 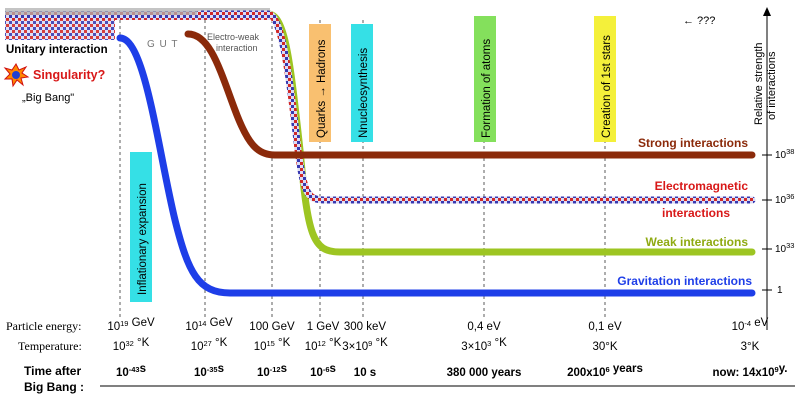 I want to click on electroweak-label-line2: interaction, so click(x=237, y=48).